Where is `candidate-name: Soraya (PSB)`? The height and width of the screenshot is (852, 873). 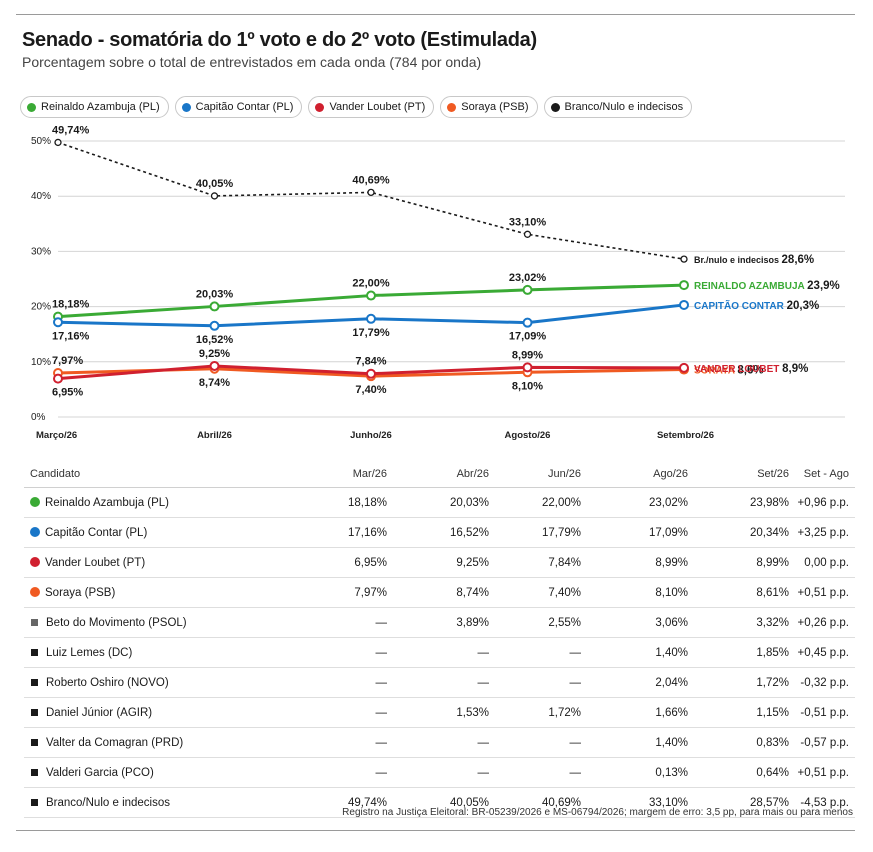 candidate-name: Soraya (PSB) is located at coordinates (80, 593).